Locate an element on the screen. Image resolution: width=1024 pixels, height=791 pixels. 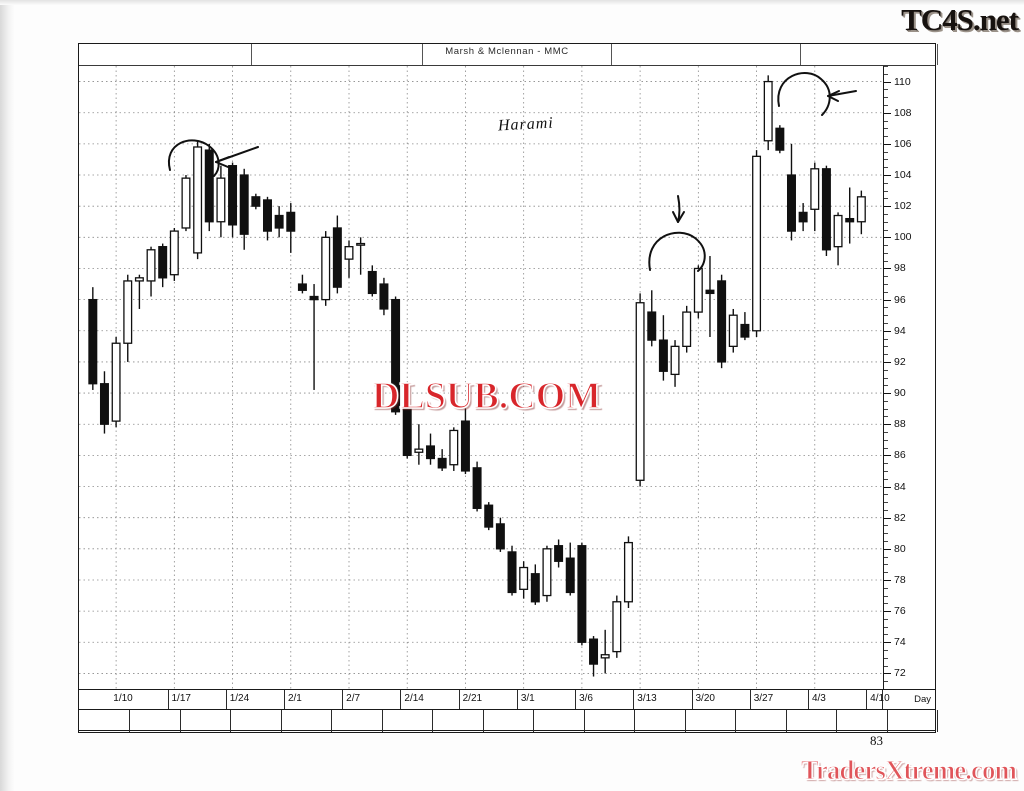
chart-title: Marsh & Mclennan - MMC is located at coordinates (507, 51).